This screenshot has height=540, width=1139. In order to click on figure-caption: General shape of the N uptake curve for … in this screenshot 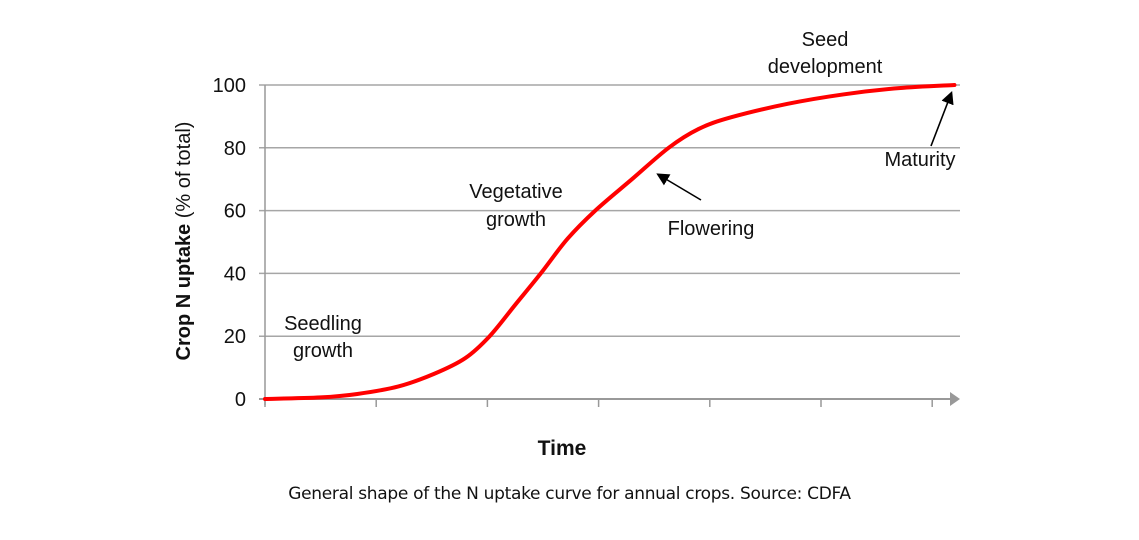, I will do `click(569, 494)`.